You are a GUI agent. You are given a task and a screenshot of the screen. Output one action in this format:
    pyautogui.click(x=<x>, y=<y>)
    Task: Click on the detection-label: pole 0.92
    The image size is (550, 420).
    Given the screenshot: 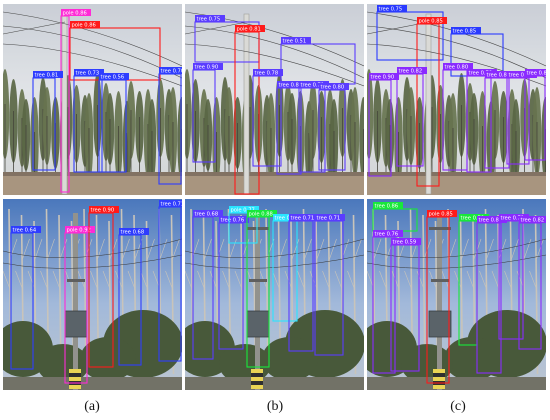 What is the action you would take?
    pyautogui.click(x=79, y=231)
    